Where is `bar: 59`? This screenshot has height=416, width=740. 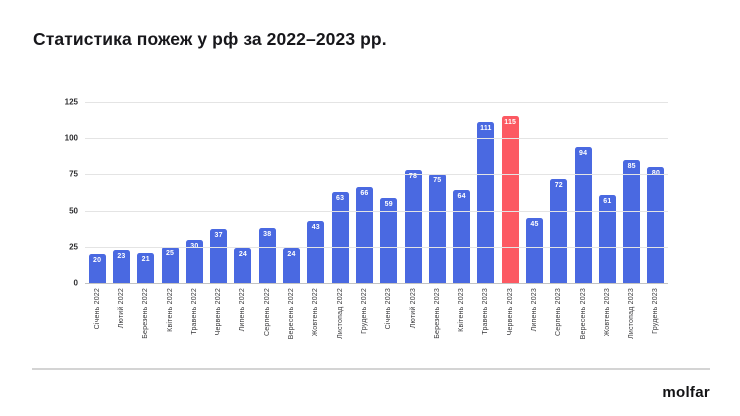
bar: 59 is located at coordinates (389, 240).